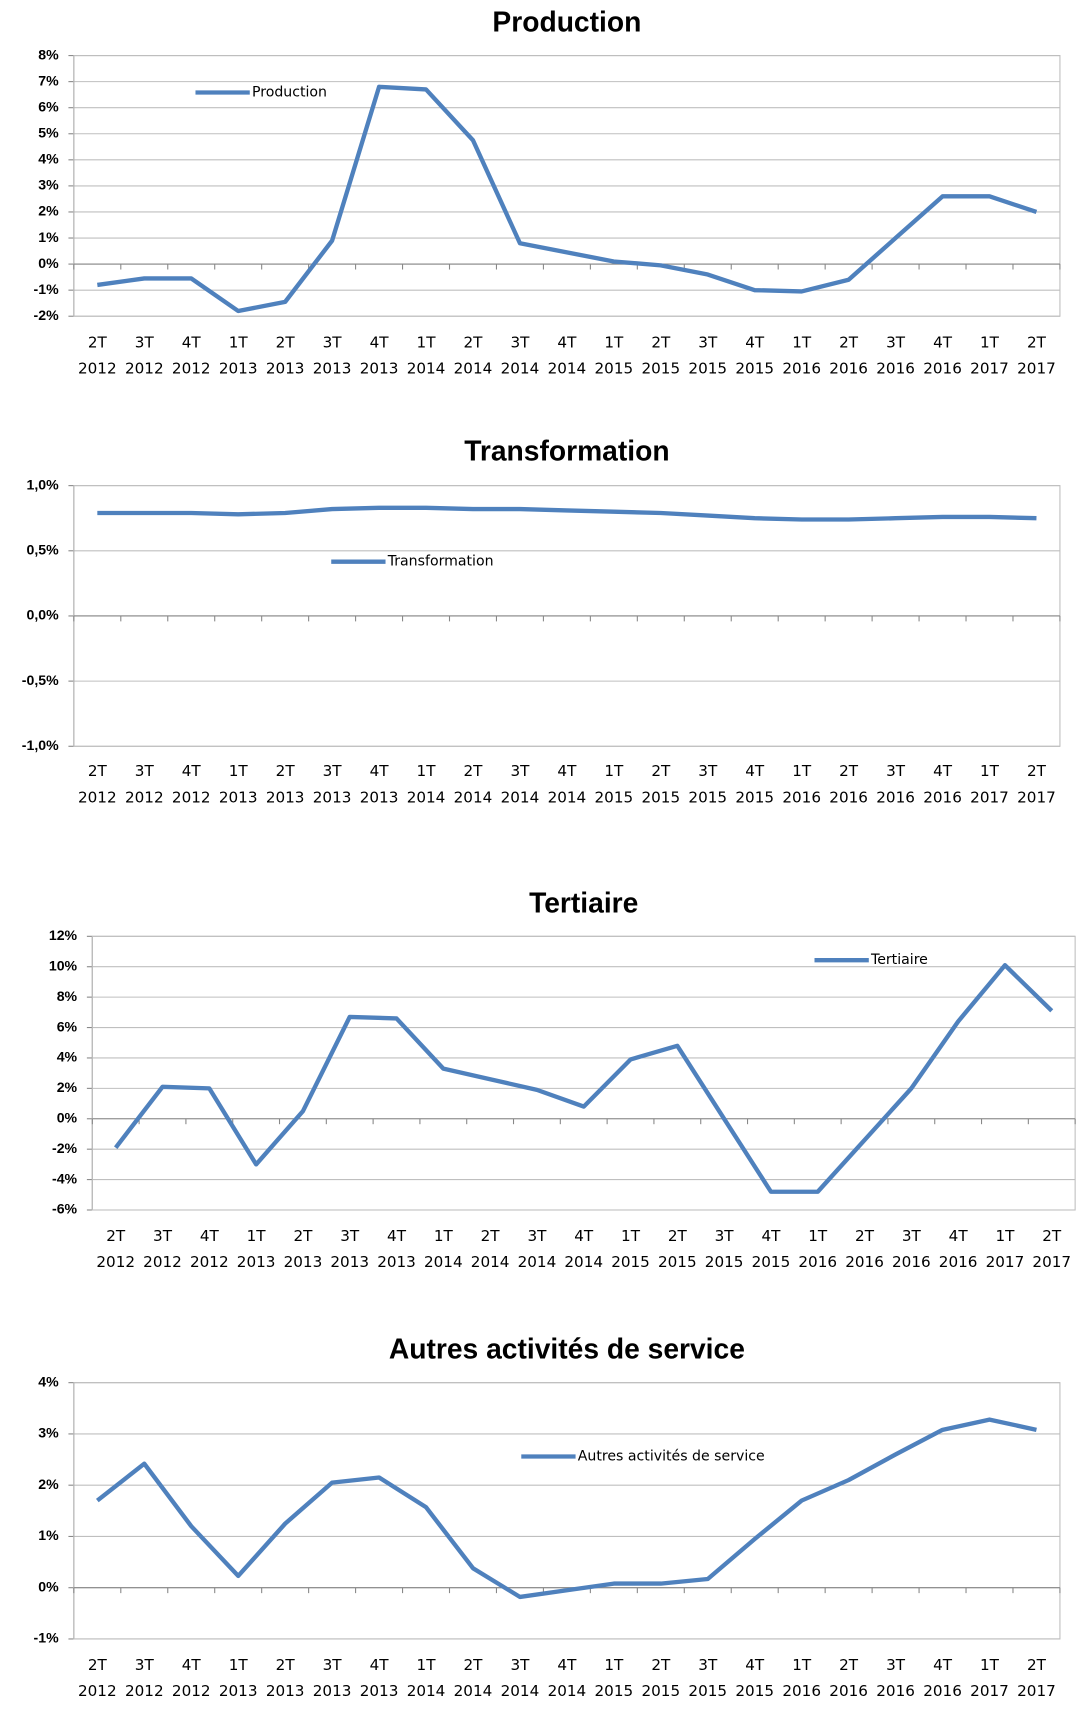  I want to click on x-tick-label: 4T 2015, so click(771, 1249).